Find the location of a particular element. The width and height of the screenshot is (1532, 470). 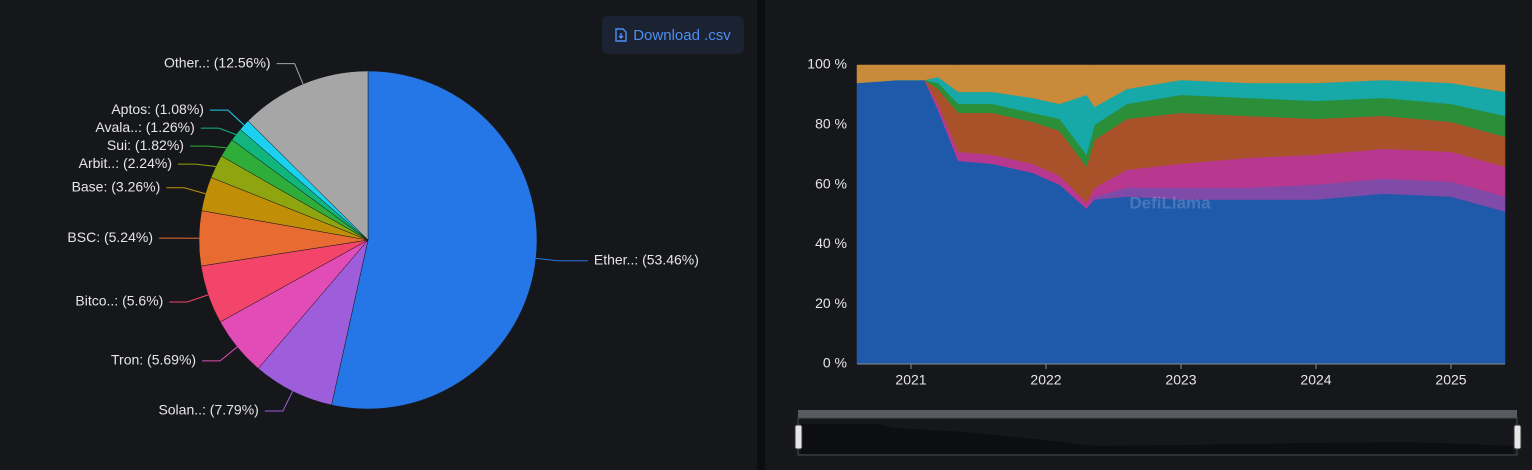

slice-label: Solan..: (7.79%) is located at coordinates (208, 410).